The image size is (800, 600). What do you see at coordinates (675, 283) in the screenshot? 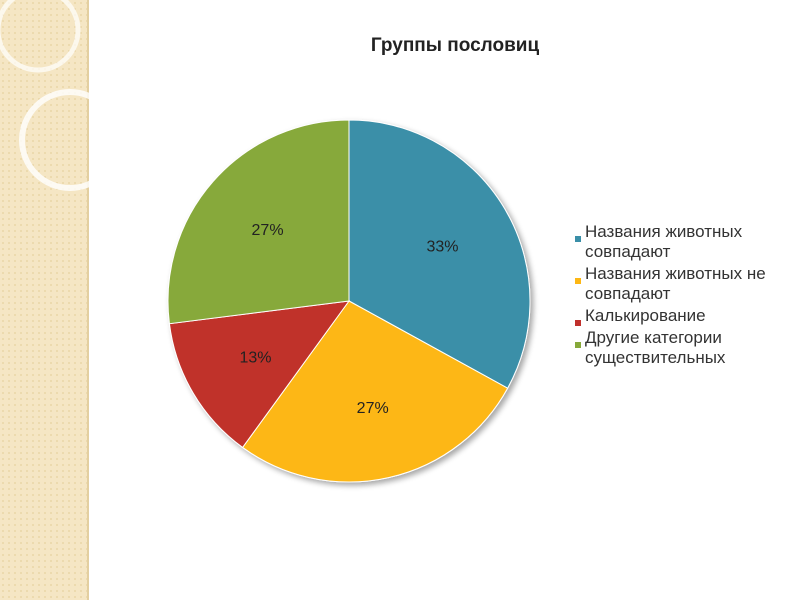
I see `legend-label: Названия животных не совпадают` at bounding box center [675, 283].